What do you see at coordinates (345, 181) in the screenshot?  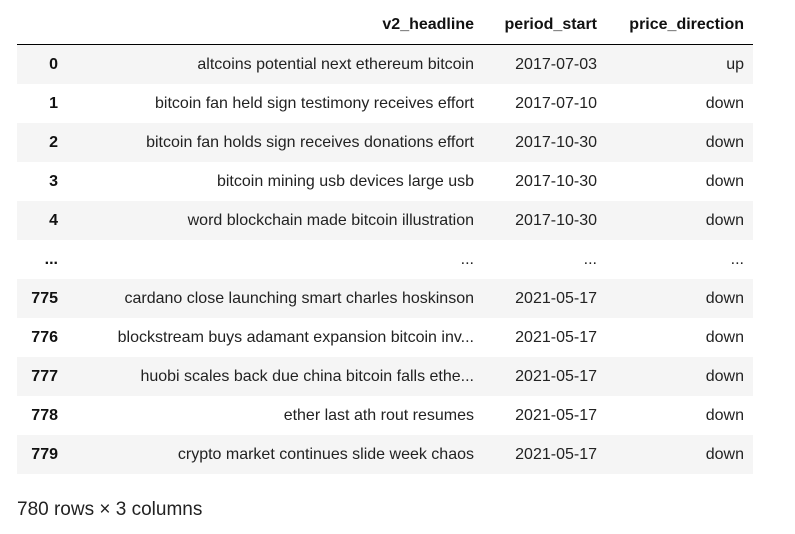 I see `cell-v2-headline: bitcoin mining usb devices large usb` at bounding box center [345, 181].